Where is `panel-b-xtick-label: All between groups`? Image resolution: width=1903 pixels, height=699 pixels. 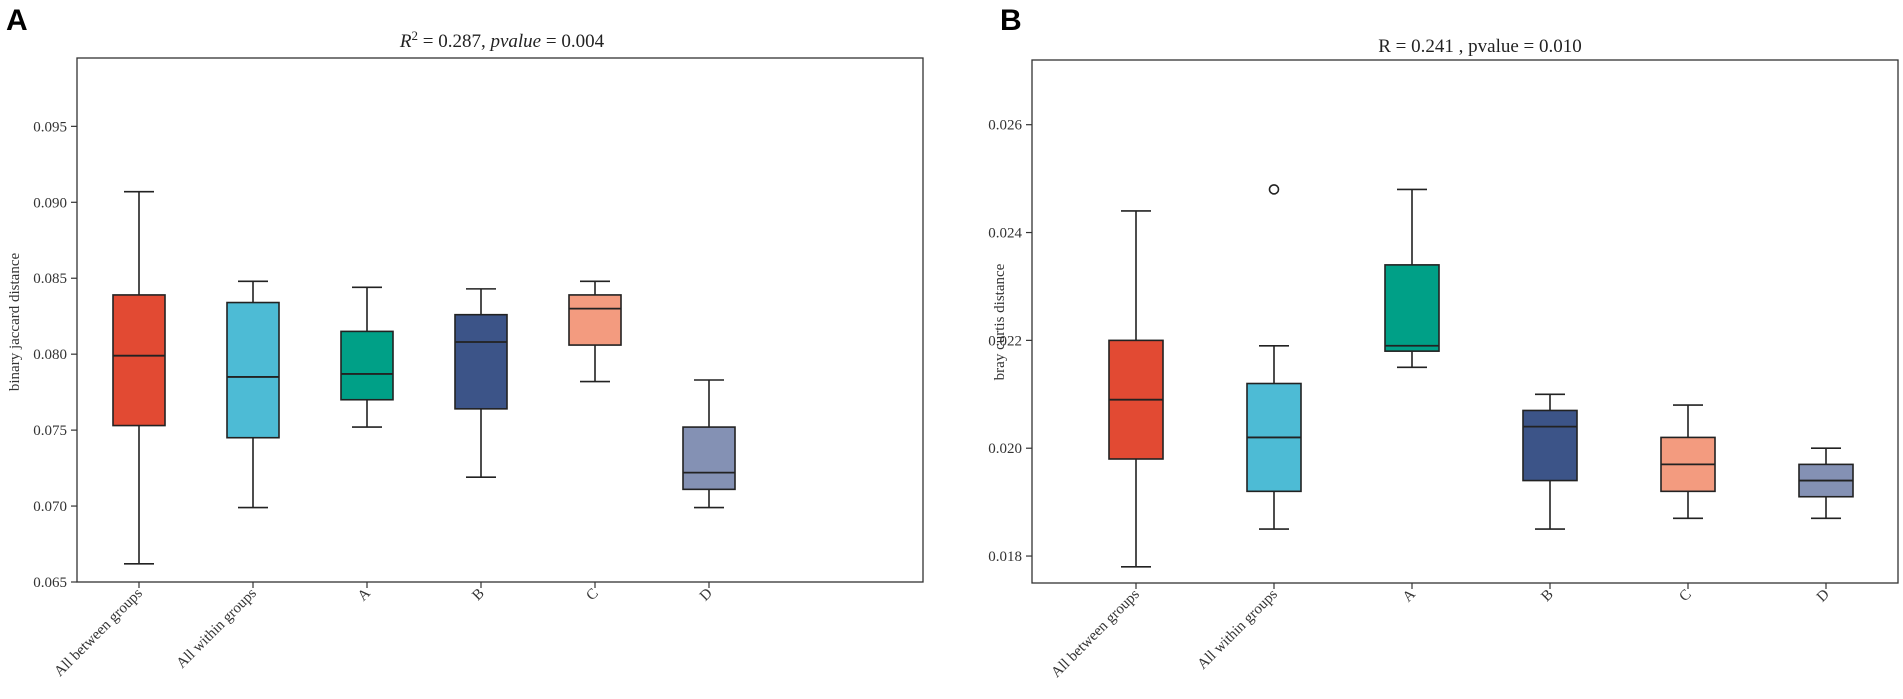 panel-b-xtick-label: All between groups is located at coordinates (1095, 633).